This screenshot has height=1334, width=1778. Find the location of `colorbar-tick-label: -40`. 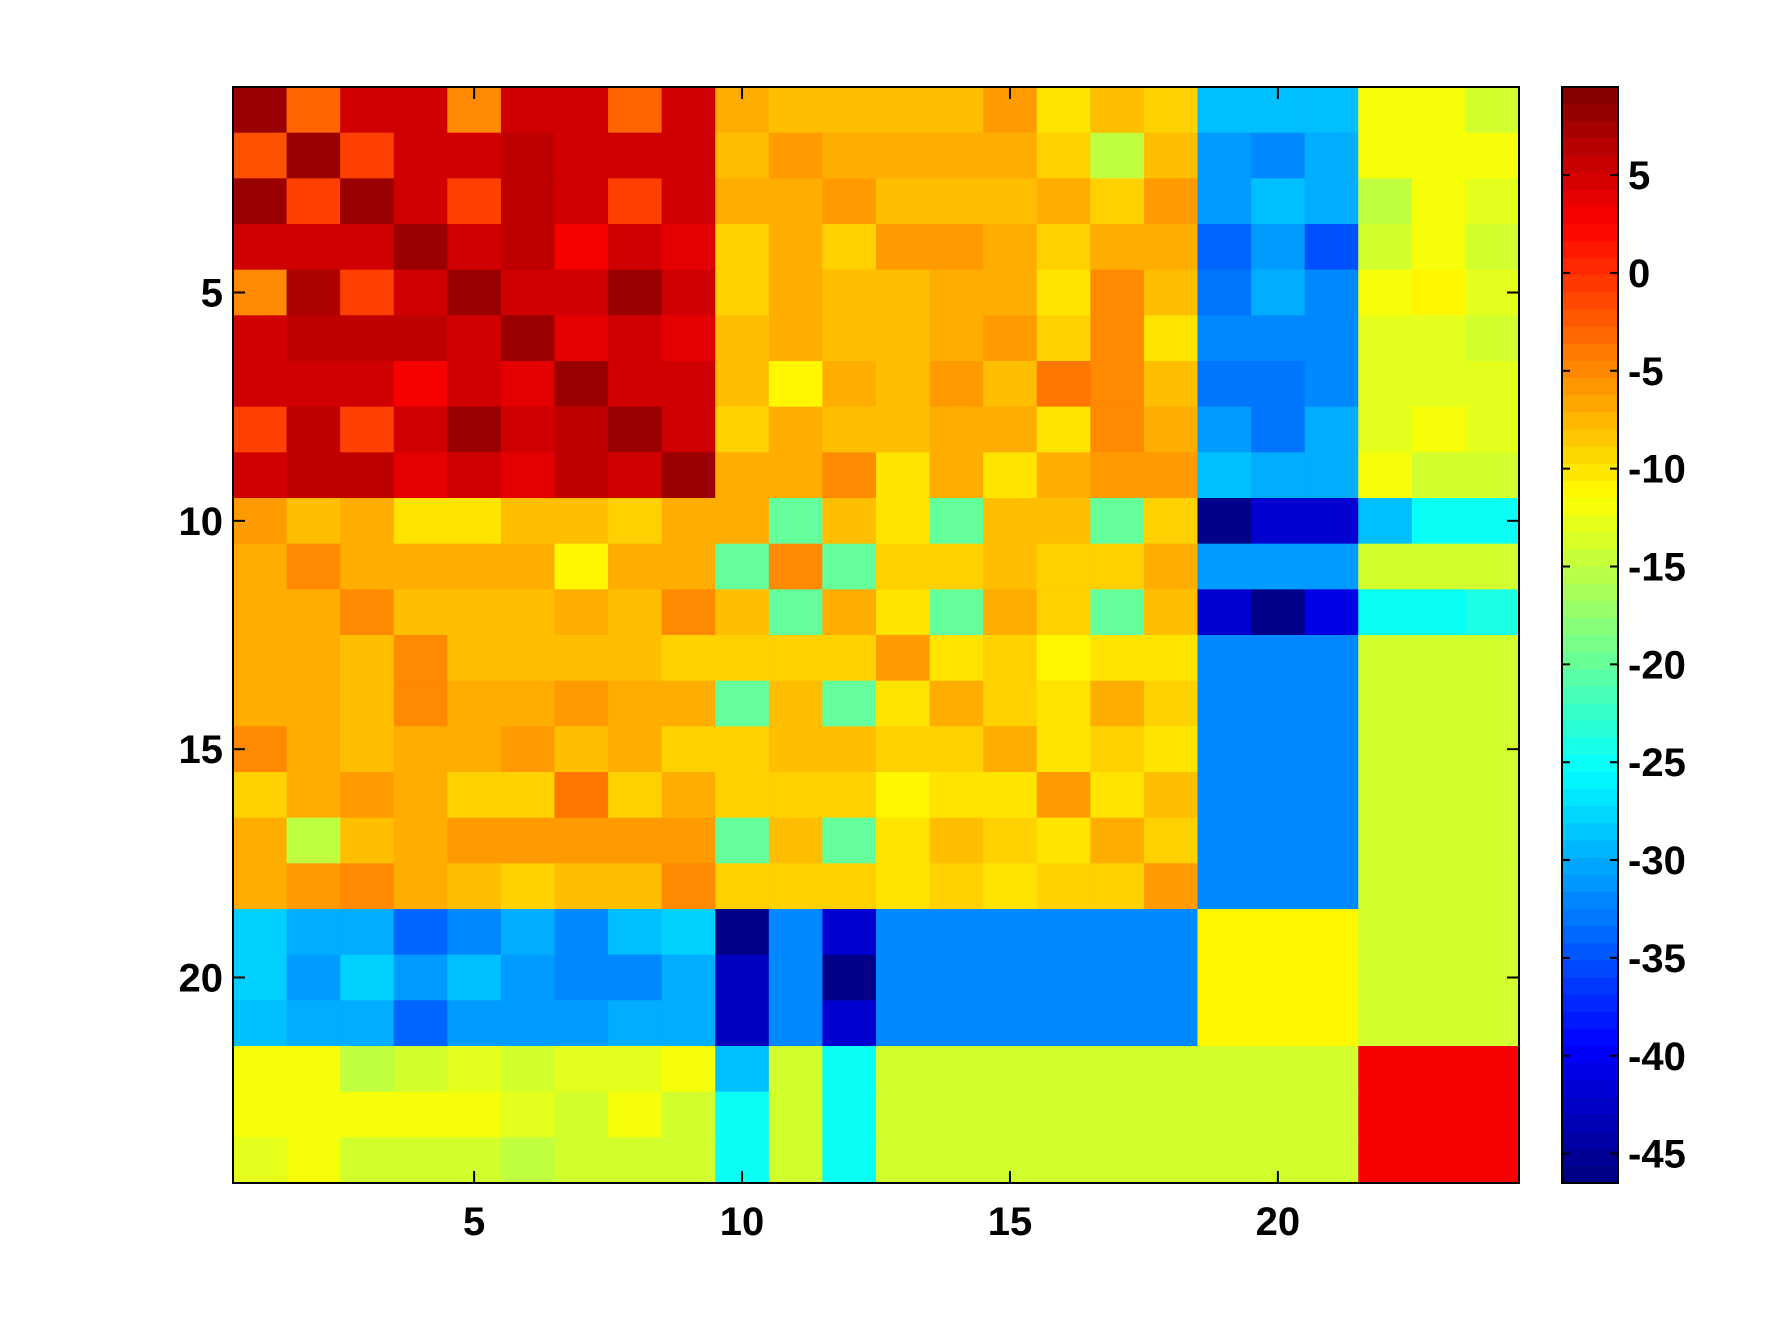

colorbar-tick-label: -40 is located at coordinates (1657, 1057).